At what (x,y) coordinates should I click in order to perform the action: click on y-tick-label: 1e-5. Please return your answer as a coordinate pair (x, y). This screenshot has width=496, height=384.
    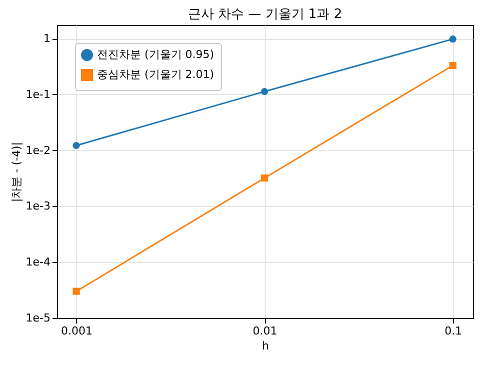
    Looking at the image, I should click on (38, 318).